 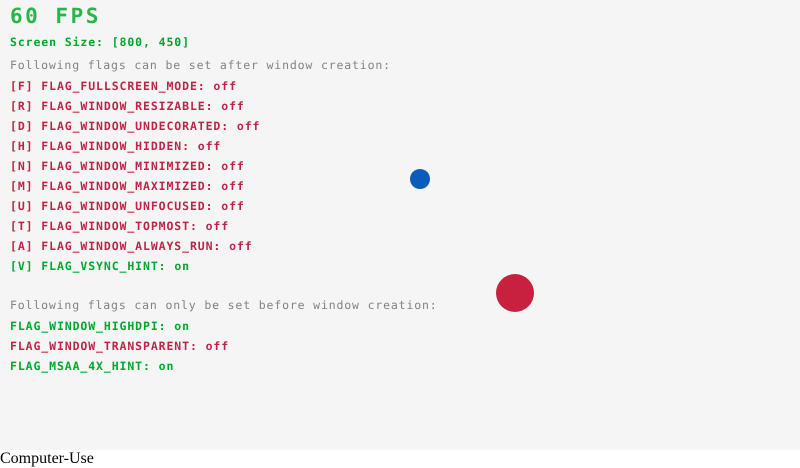 I want to click on flag-key: [N], so click(x=26, y=166).